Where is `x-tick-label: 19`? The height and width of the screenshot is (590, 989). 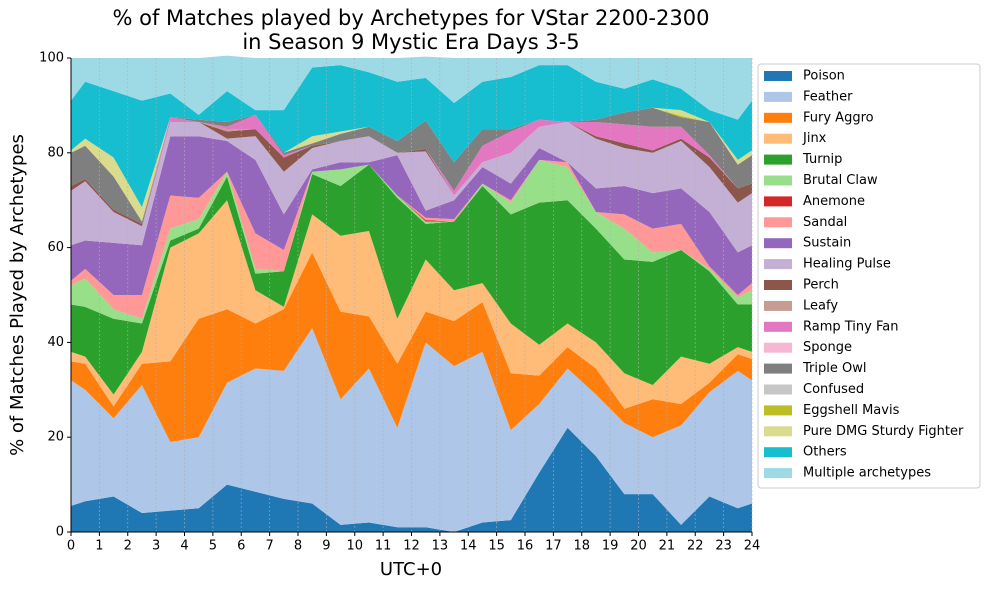 x-tick-label: 19 is located at coordinates (610, 546).